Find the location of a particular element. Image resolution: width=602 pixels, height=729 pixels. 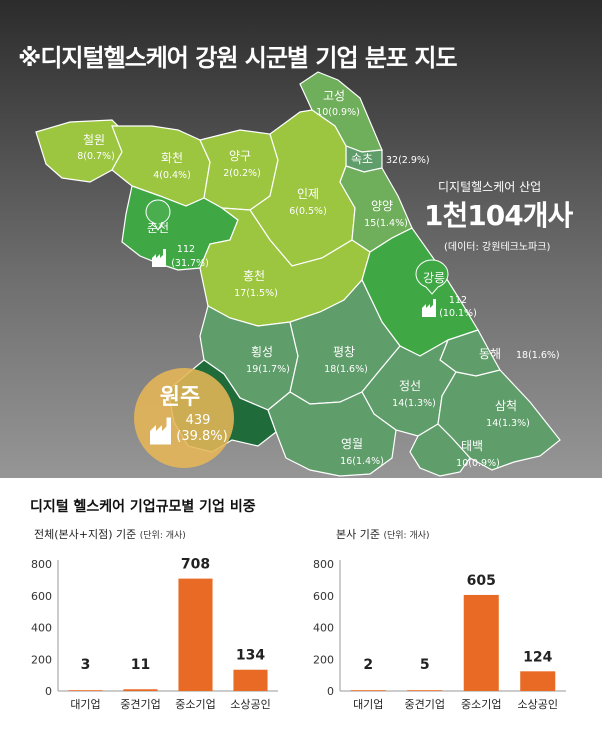

region-count-inje: 6(0.5%) is located at coordinates (308, 211).